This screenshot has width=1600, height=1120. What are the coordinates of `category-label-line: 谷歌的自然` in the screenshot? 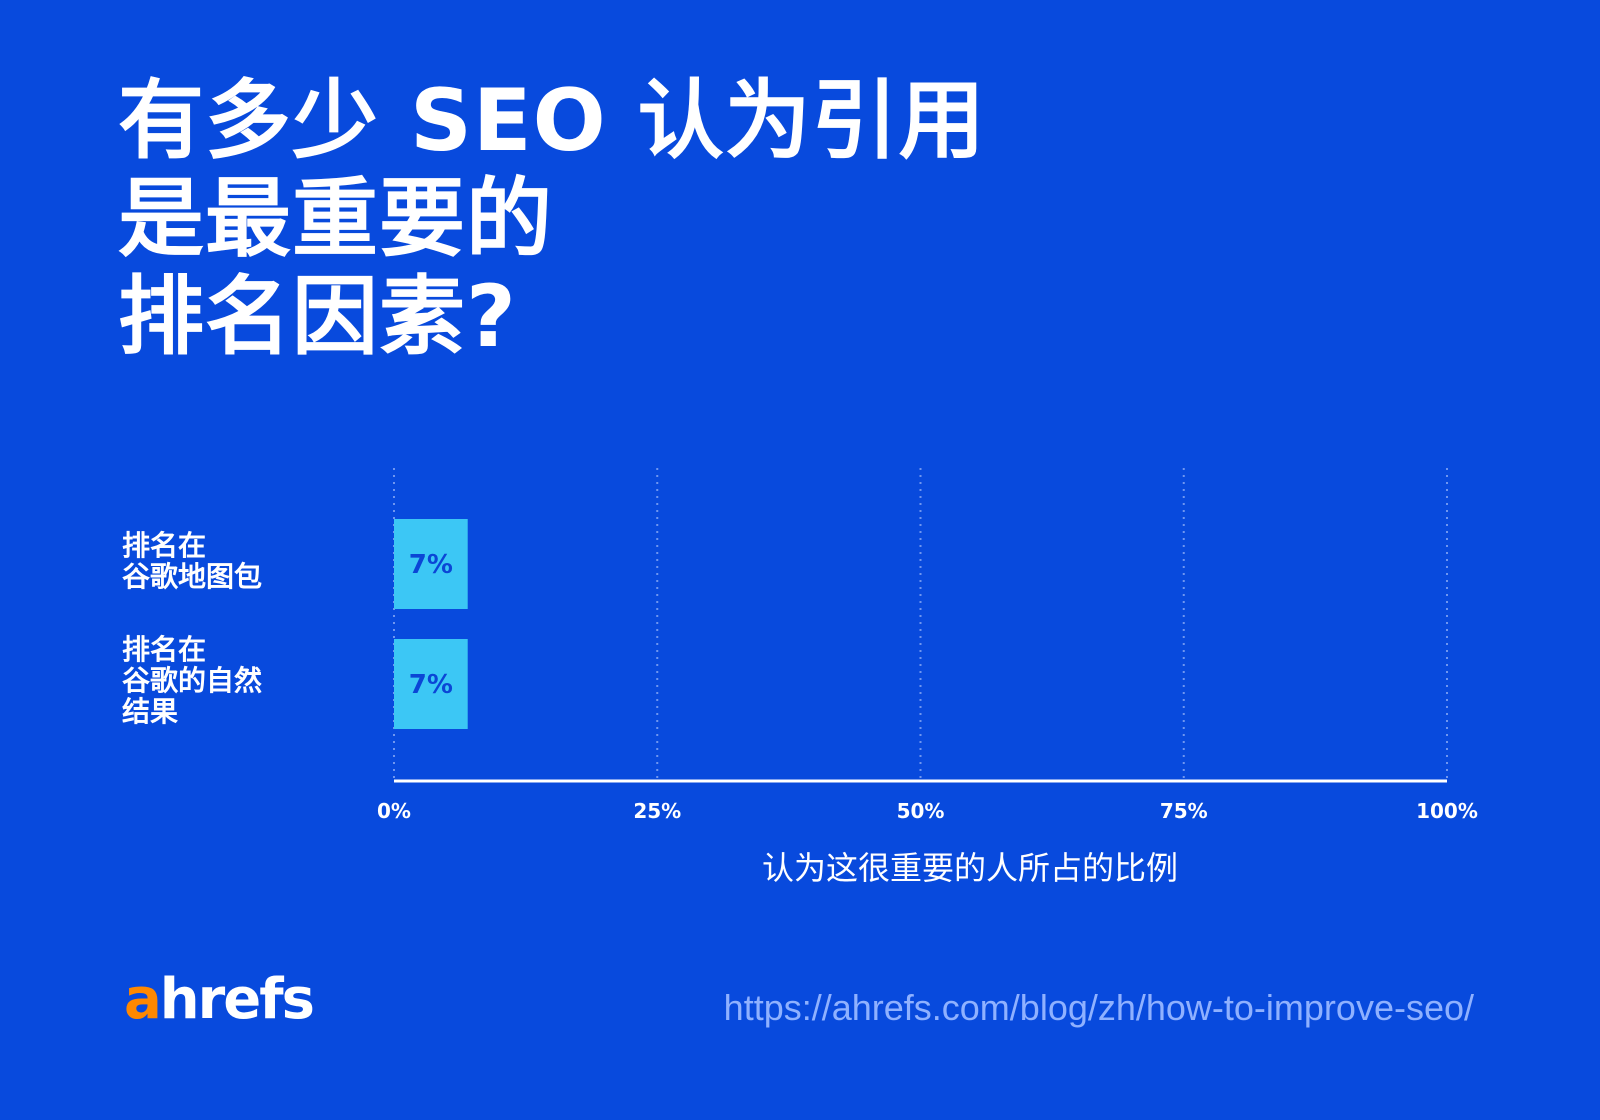 It's located at (192, 680).